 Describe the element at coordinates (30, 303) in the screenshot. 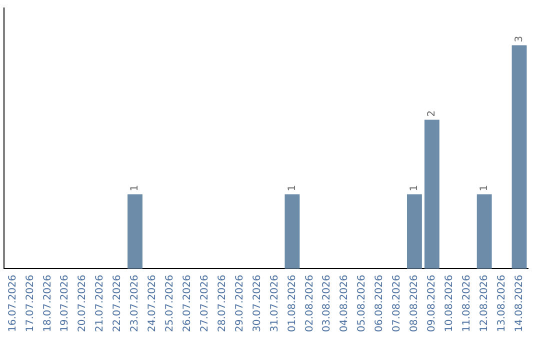

I see `x-tick-label: 17.07.2026` at that location.